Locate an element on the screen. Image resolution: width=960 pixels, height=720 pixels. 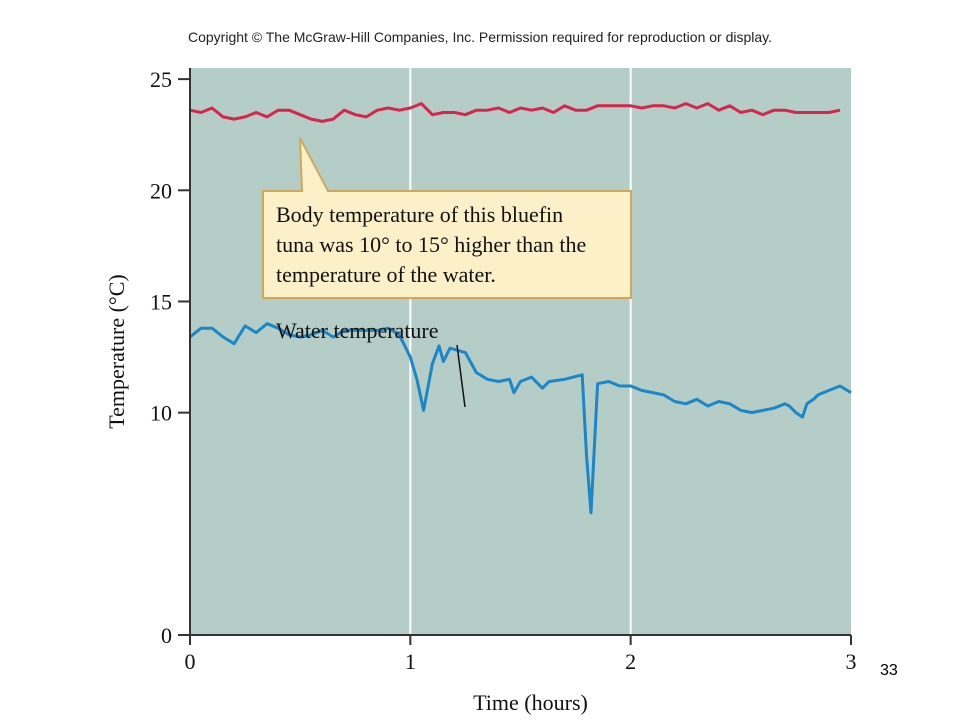
x-tick-label: 3 is located at coordinates (851, 661).